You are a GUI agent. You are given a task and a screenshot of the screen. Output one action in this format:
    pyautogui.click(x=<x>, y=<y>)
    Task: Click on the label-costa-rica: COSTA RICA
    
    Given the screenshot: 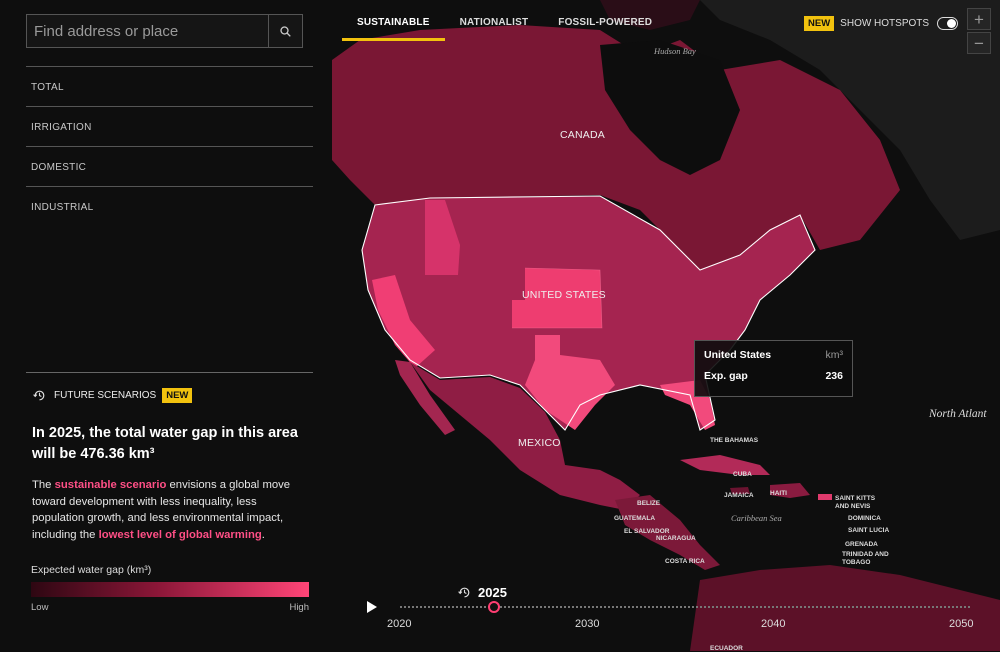 What is the action you would take?
    pyautogui.click(x=685, y=561)
    